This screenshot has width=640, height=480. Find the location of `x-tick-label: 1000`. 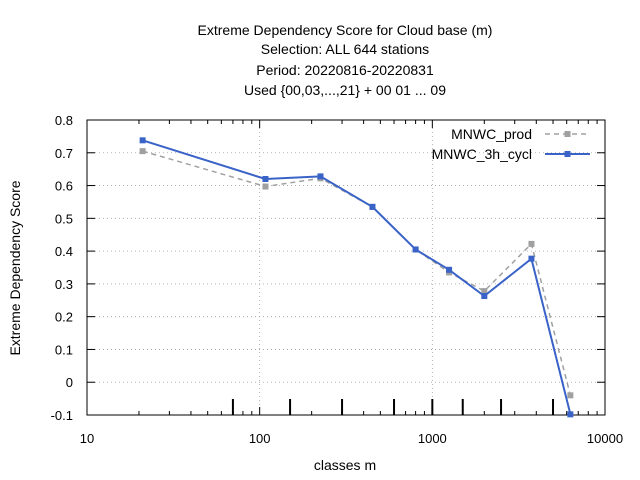

x-tick-label: 1000 is located at coordinates (432, 438).